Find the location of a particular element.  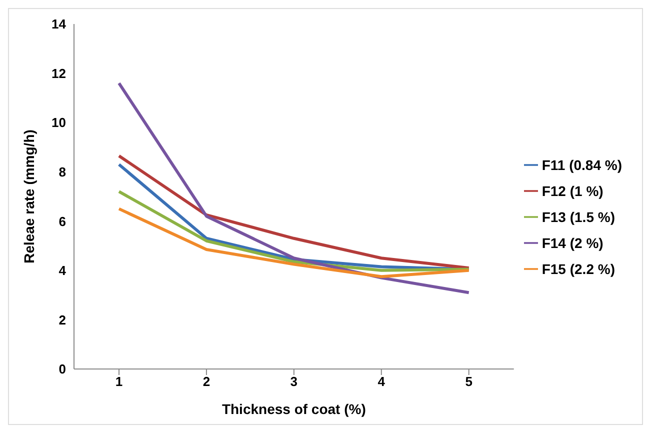

legend-label: F13 (1.5 %) is located at coordinates (578, 216).